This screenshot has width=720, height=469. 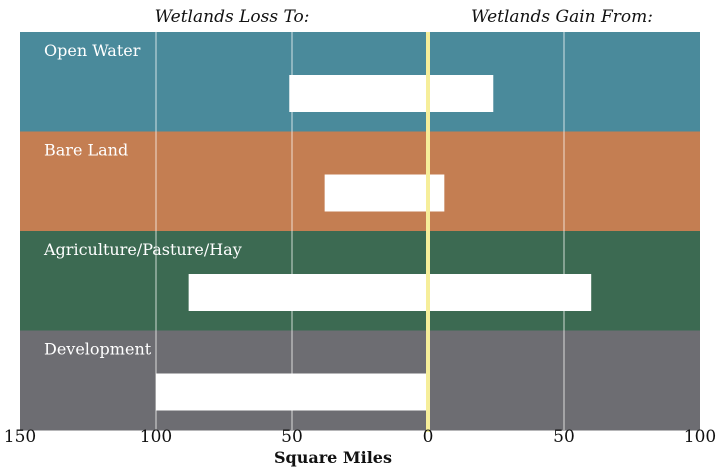 What do you see at coordinates (232, 17) in the screenshot?
I see `header-loss-label: Wetlands Loss To:` at bounding box center [232, 17].